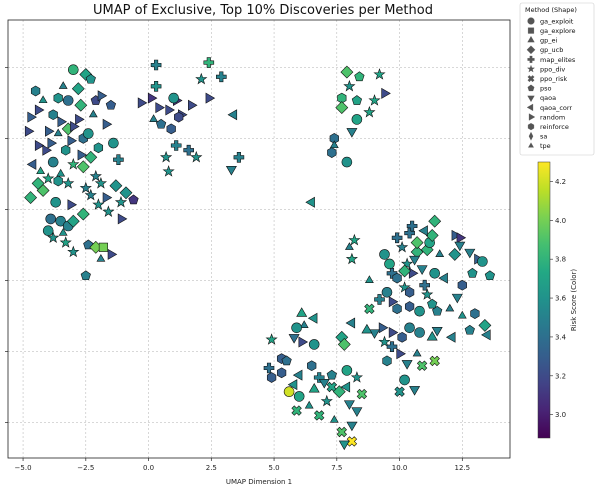 This screenshot has width=598, height=489. Describe the element at coordinates (552, 69) in the screenshot. I see `legend-label: ppo_div` at that location.